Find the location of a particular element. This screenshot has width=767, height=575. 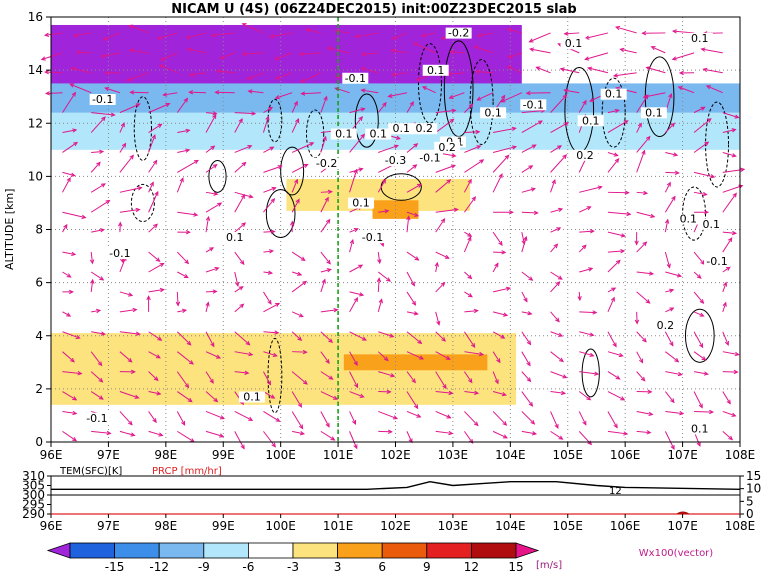

contour-line is located at coordinates (217, 176).